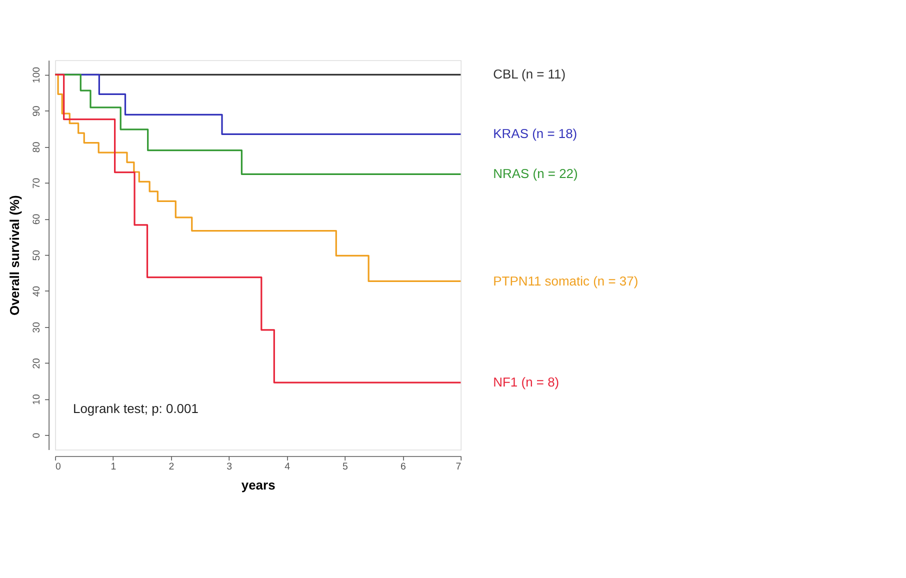 The width and height of the screenshot is (906, 578). What do you see at coordinates (565, 280) in the screenshot?
I see `text: PTPN11 somatic (n = 37)` at bounding box center [565, 280].